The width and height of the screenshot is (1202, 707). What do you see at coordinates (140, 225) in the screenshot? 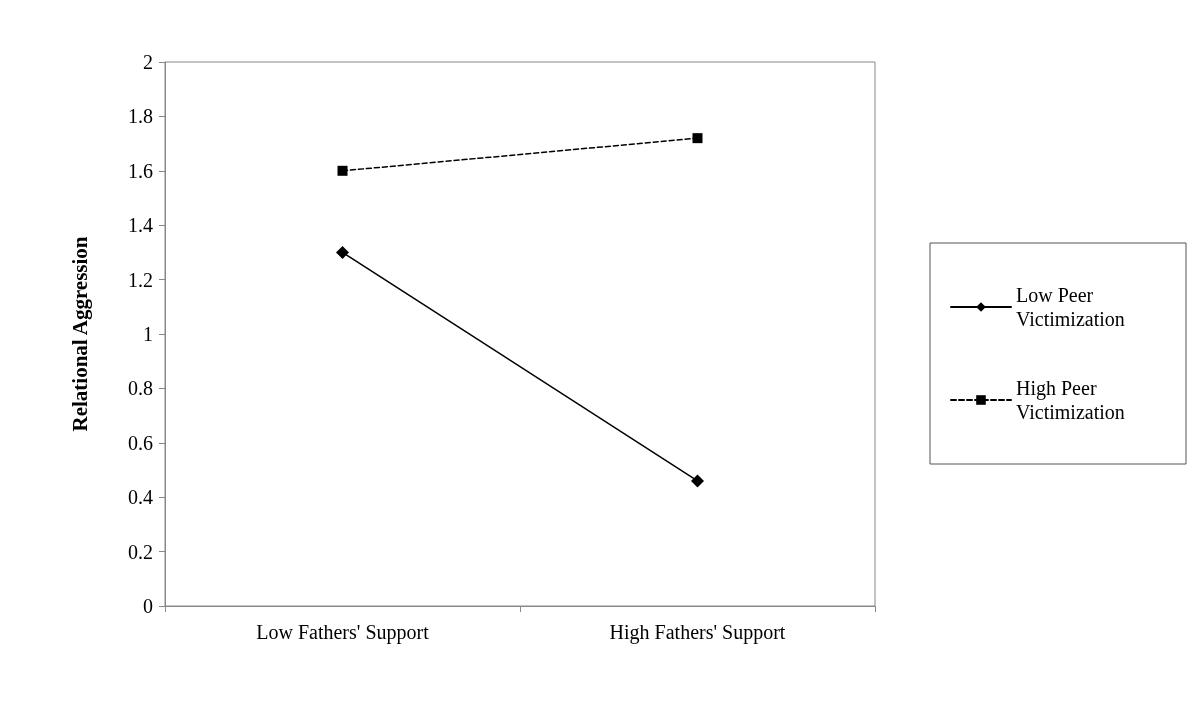
I see `y-tick-label: 1.4` at bounding box center [140, 225].